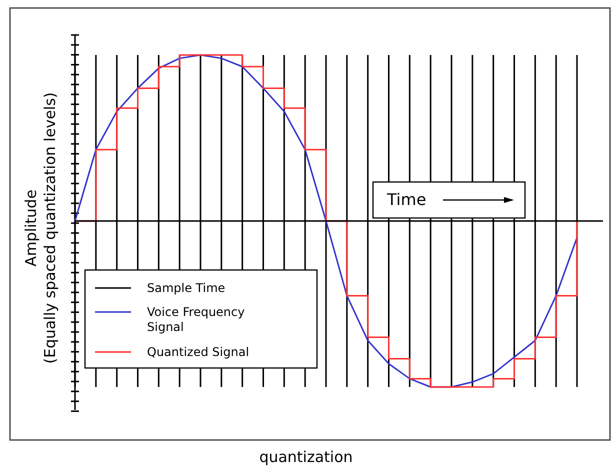  I want to click on legend-label: Quantized Signal, so click(198, 352).